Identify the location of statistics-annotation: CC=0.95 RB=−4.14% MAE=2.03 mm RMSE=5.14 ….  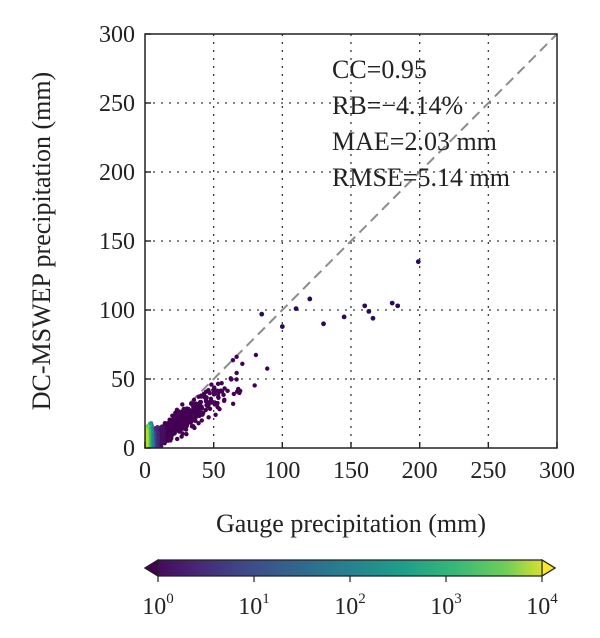
(421, 123).